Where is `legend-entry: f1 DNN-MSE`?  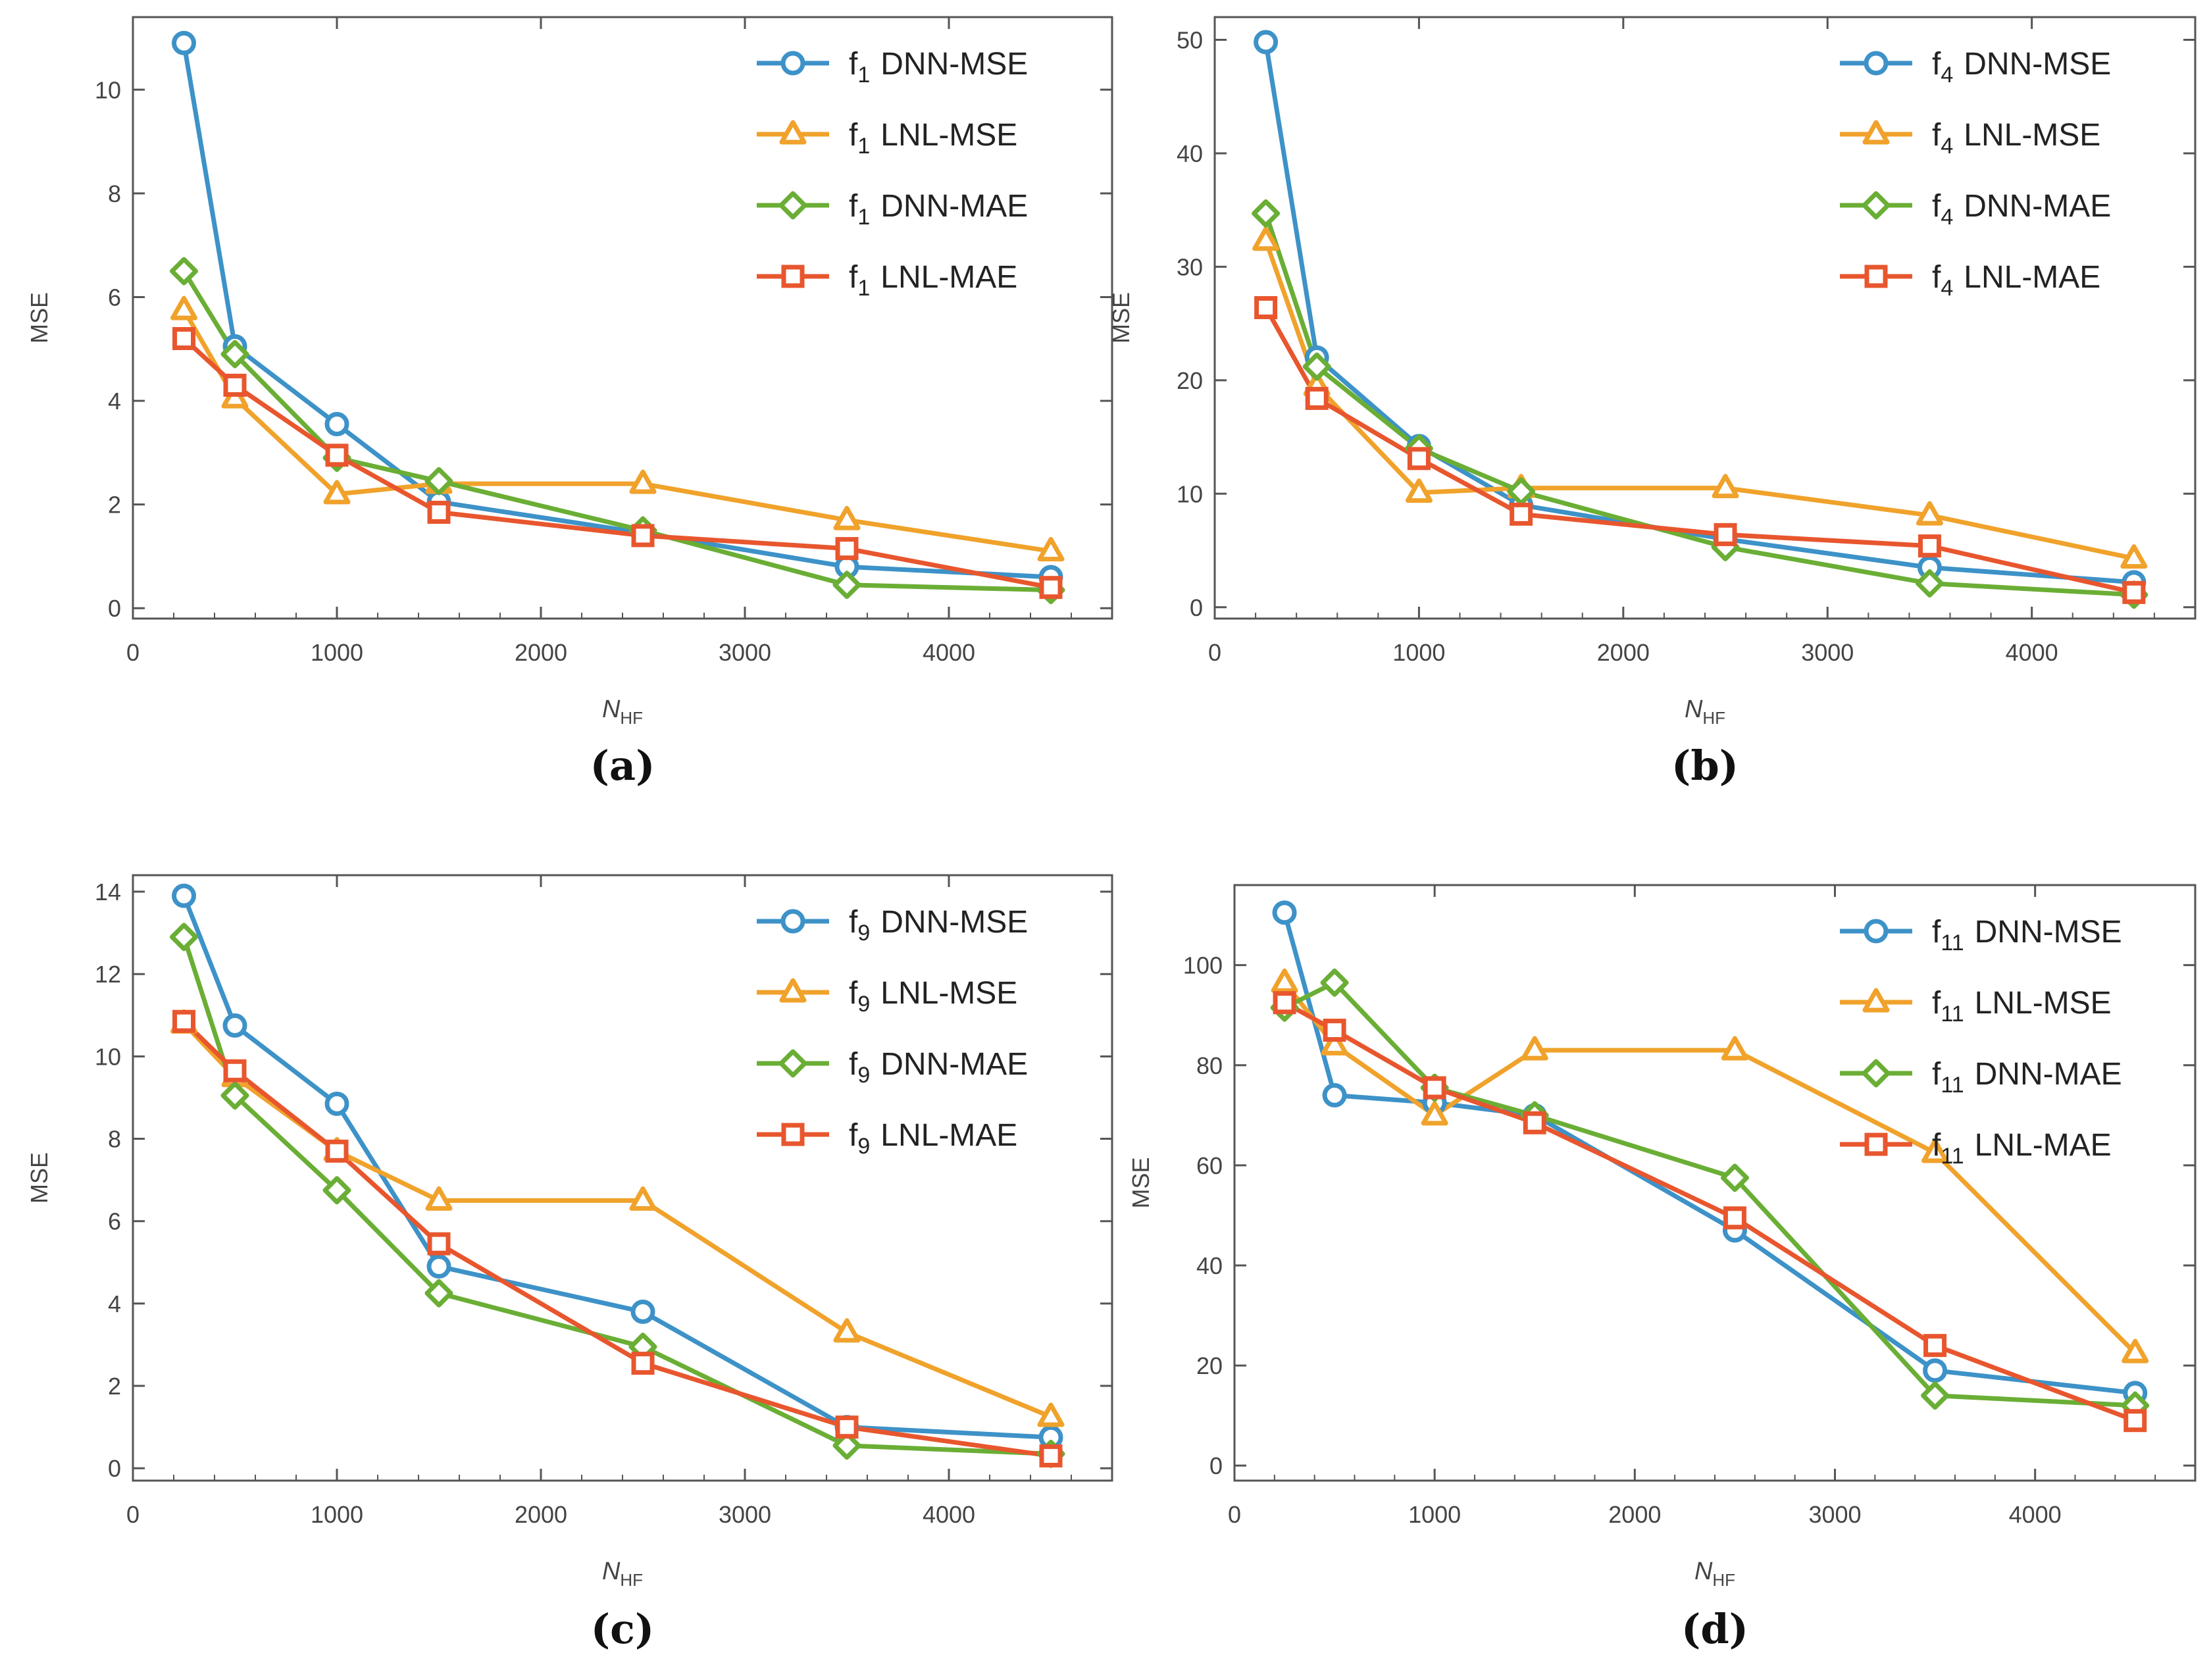
legend-entry: f1 DNN-MSE is located at coordinates (938, 67).